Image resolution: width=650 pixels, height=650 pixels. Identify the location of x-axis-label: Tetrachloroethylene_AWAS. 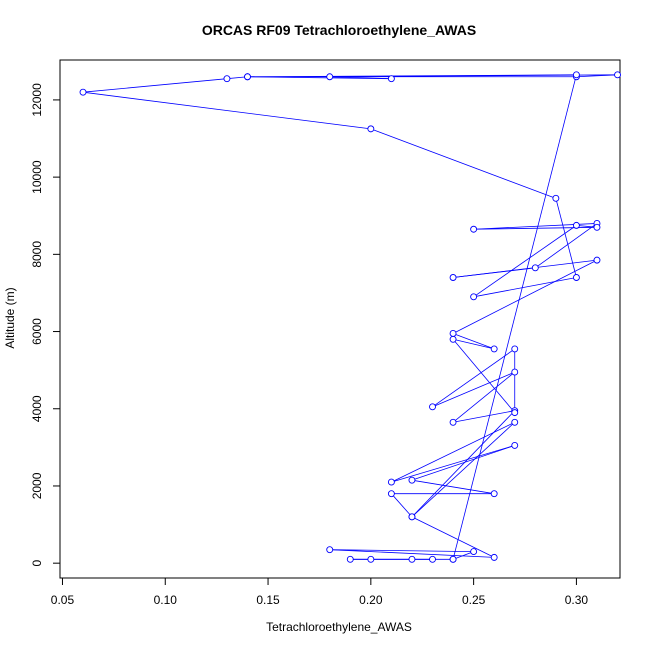
(339, 627).